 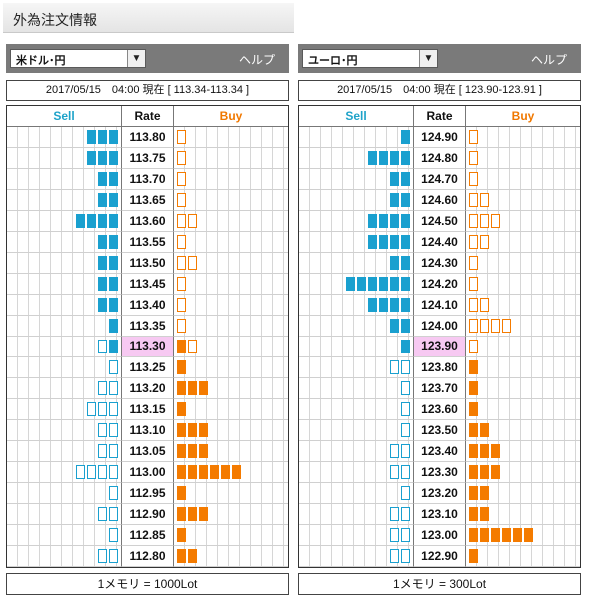 I want to click on rate-cell: 124.20, so click(x=440, y=284).